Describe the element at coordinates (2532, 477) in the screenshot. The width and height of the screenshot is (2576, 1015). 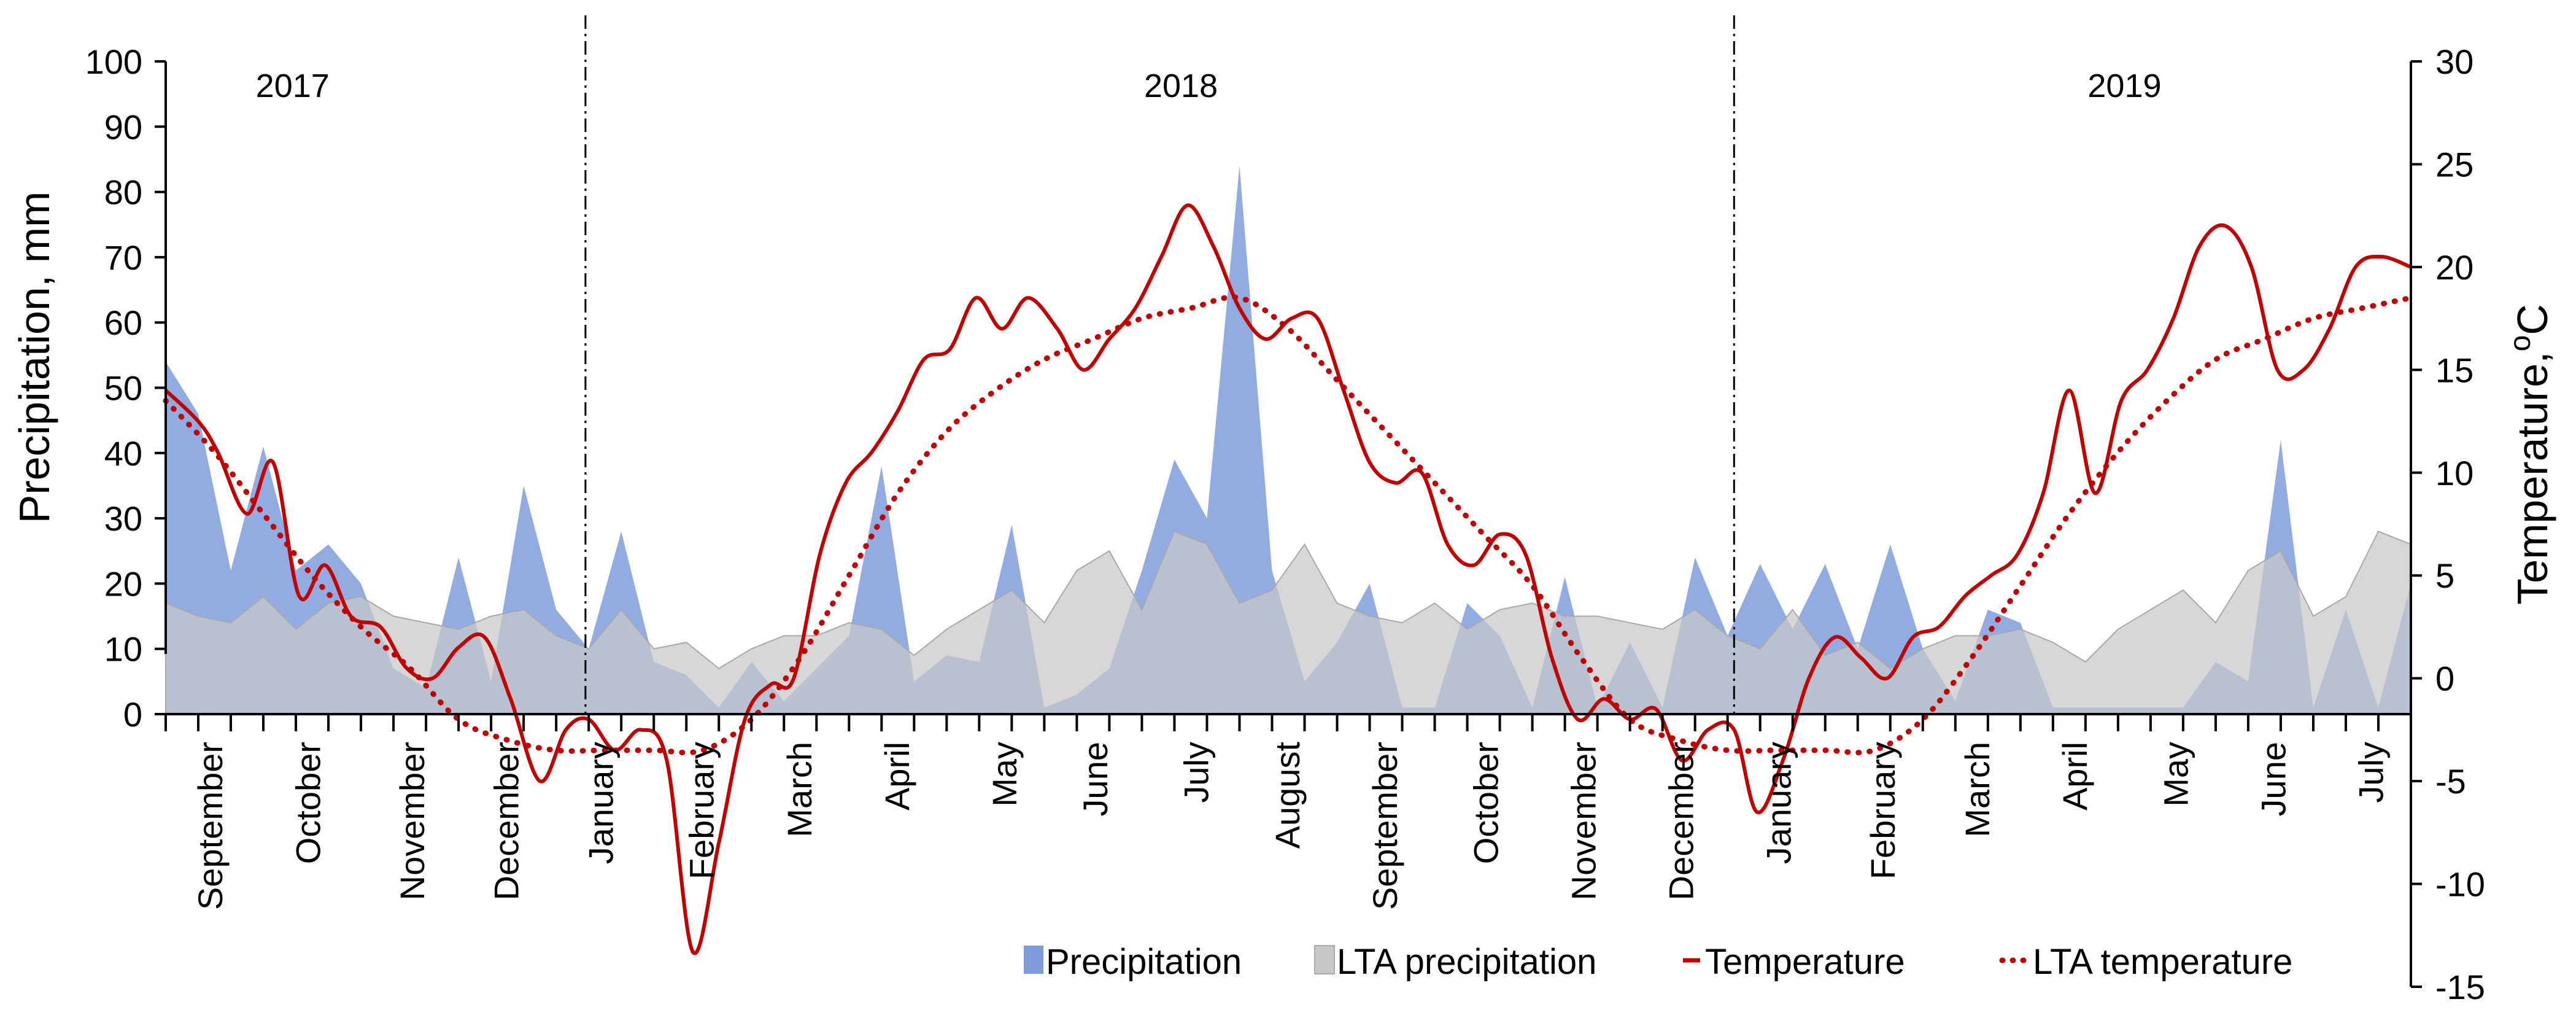
I see `y2-axis-title-main: Temperature,` at that location.